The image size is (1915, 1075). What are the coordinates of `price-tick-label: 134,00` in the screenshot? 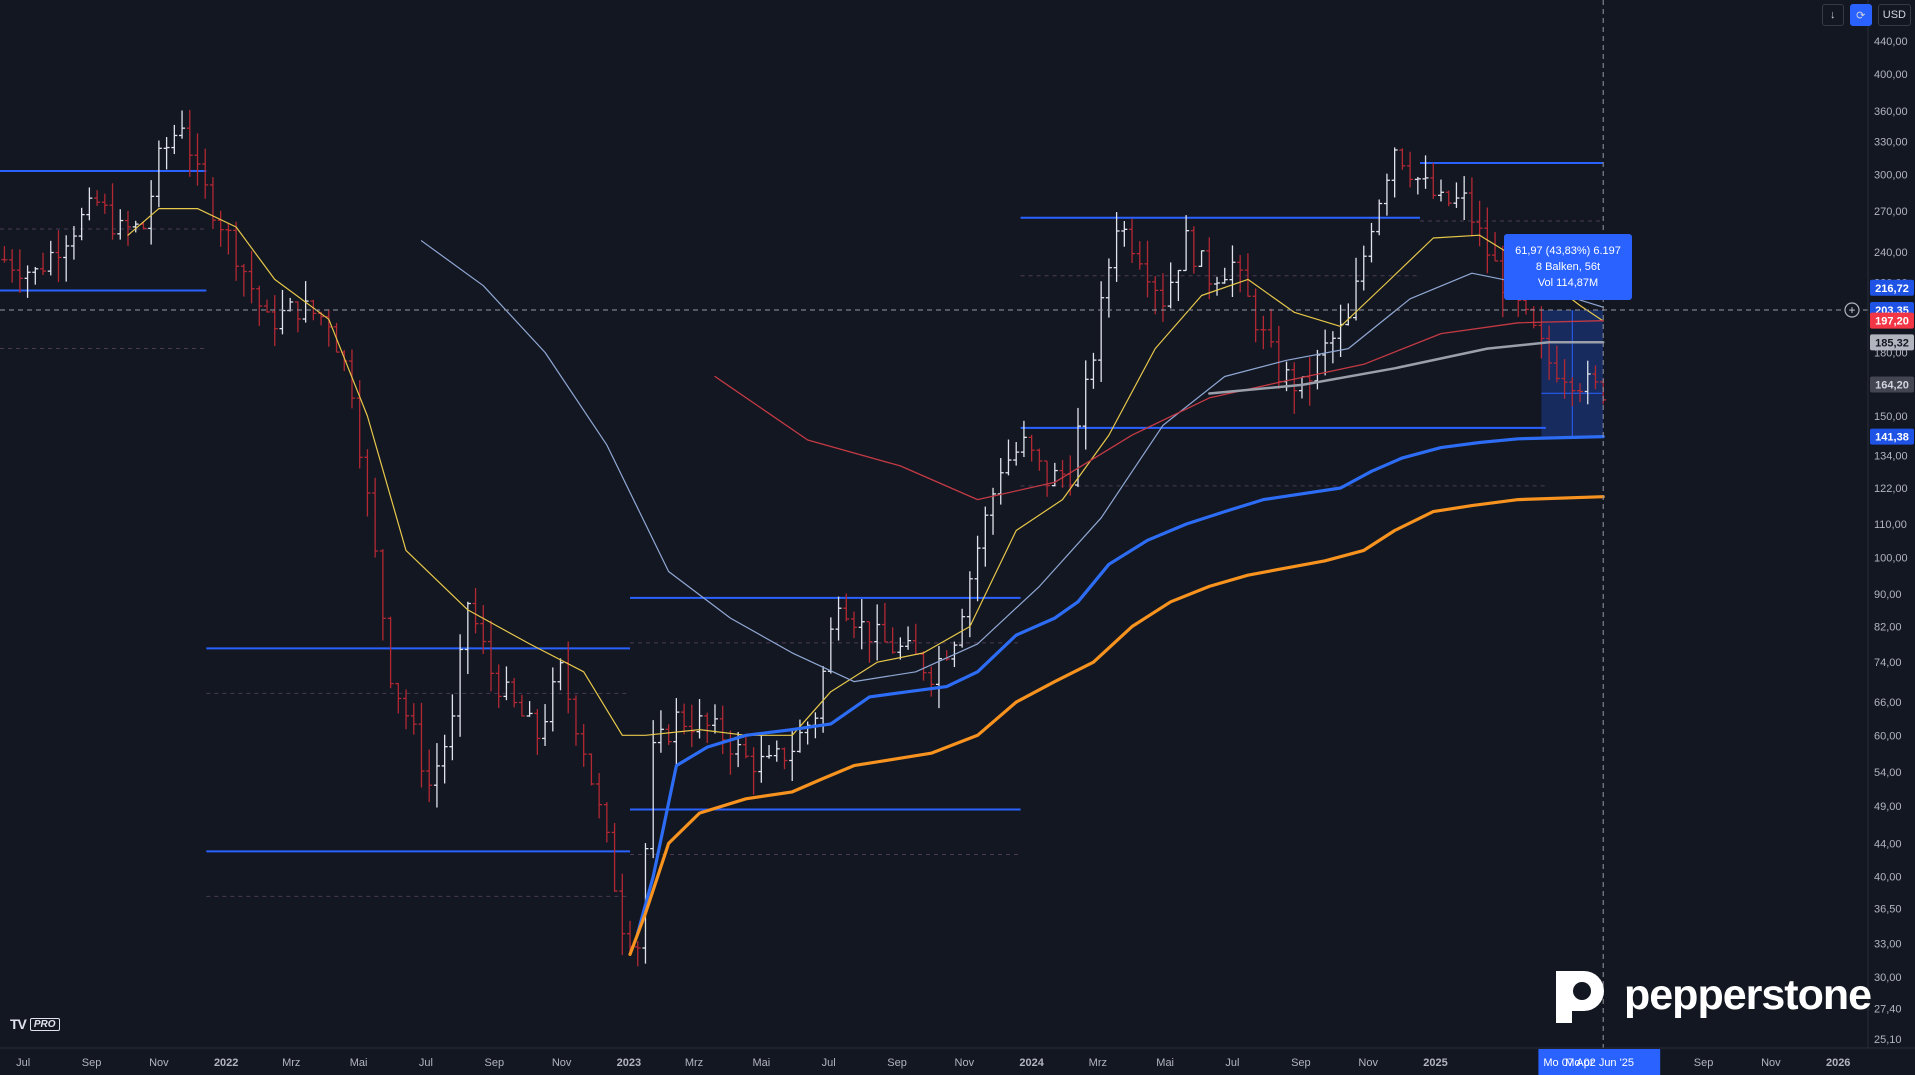 It's located at (1891, 456).